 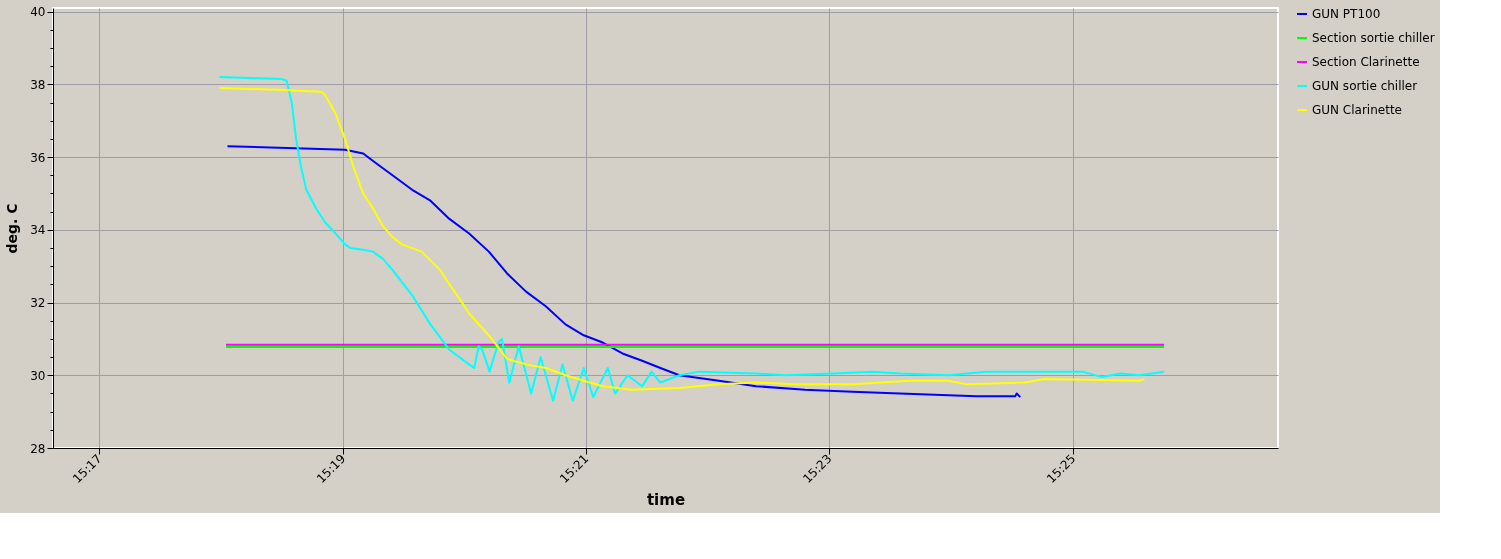 What do you see at coordinates (38, 12) in the screenshot?
I see `y-tick-label: 40` at bounding box center [38, 12].